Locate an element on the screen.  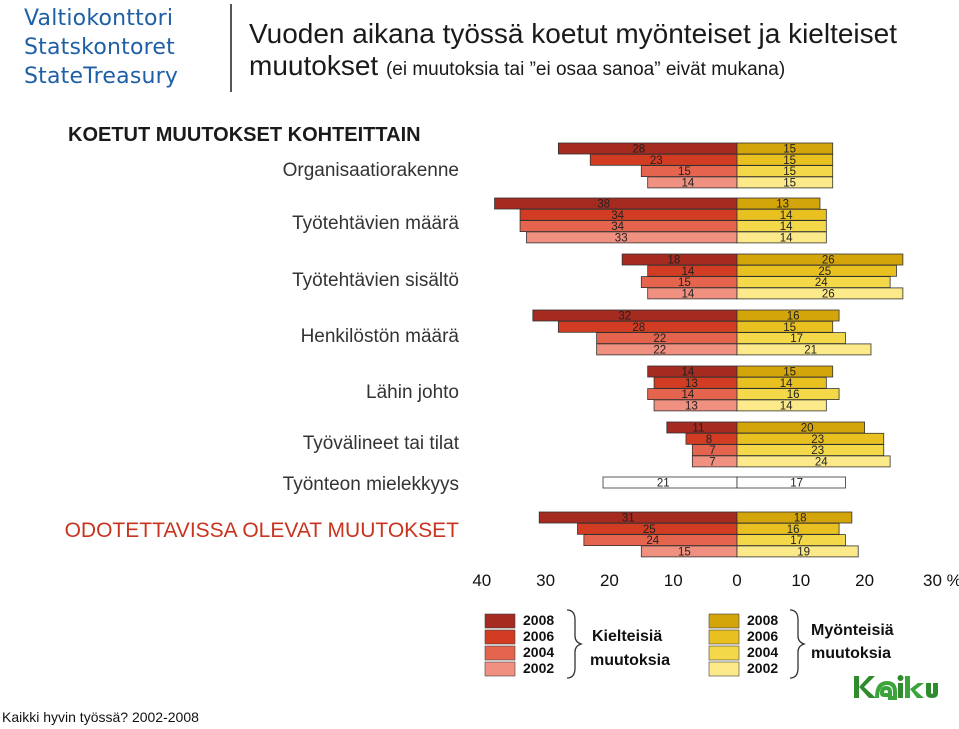
negative-bar-label: 28 is located at coordinates (638, 150).